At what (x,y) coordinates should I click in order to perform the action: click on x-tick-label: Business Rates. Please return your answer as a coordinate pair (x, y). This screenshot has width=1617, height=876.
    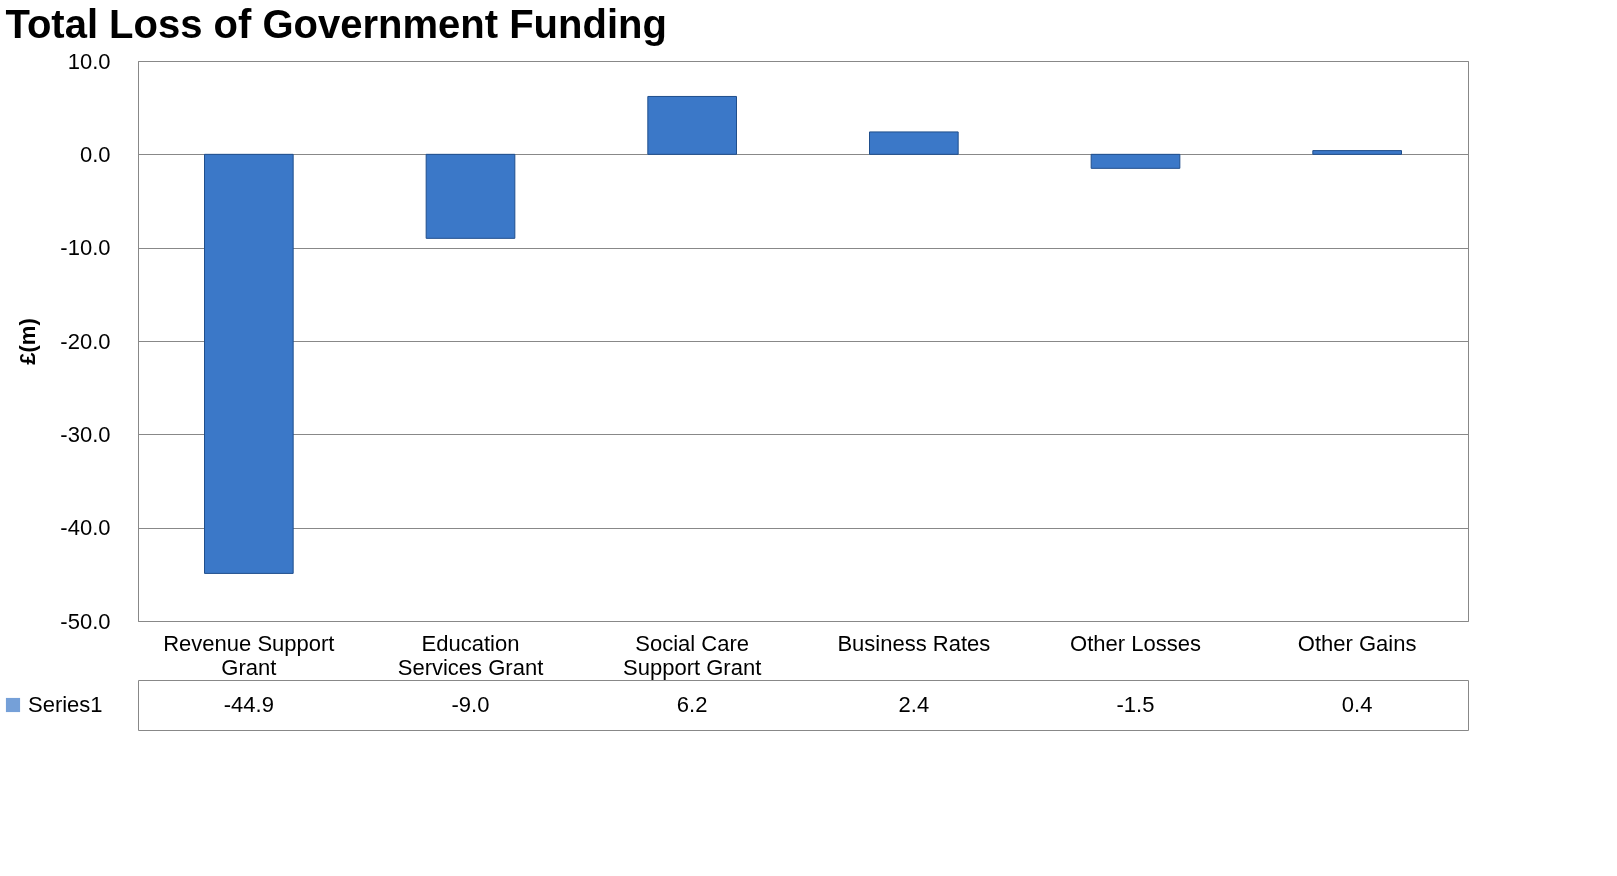
    Looking at the image, I should click on (914, 643).